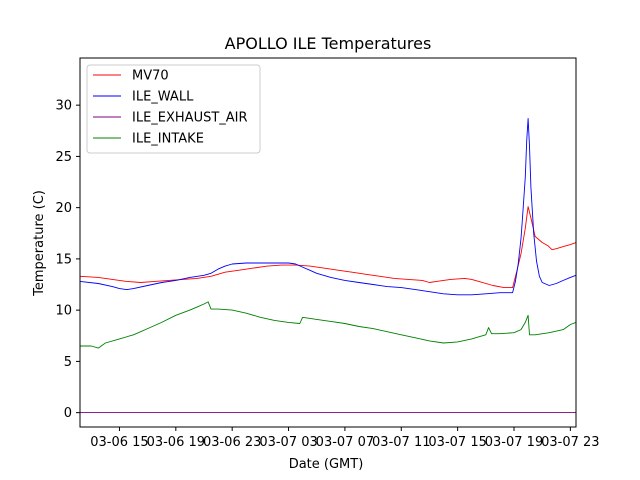  I want to click on x-tick-label: 03-07 07, so click(345, 442).